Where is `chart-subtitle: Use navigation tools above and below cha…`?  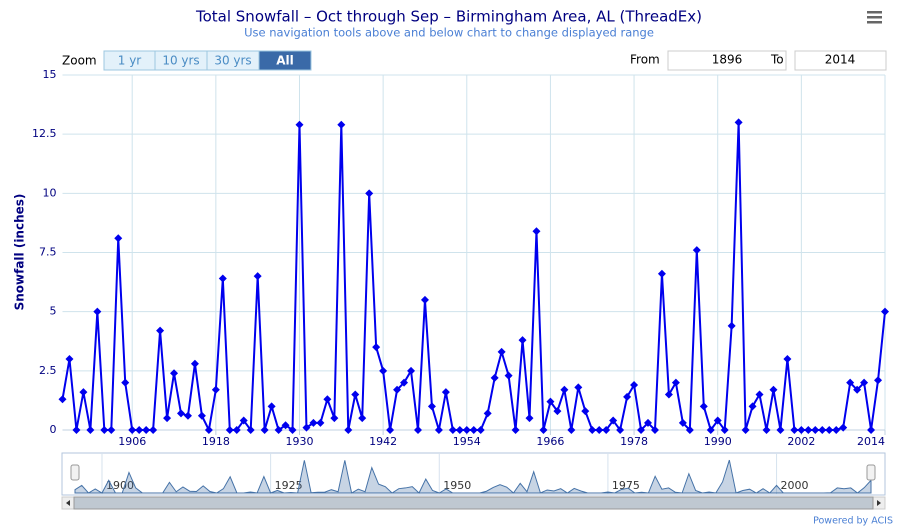
chart-subtitle: Use navigation tools above and below cha… is located at coordinates (449, 33).